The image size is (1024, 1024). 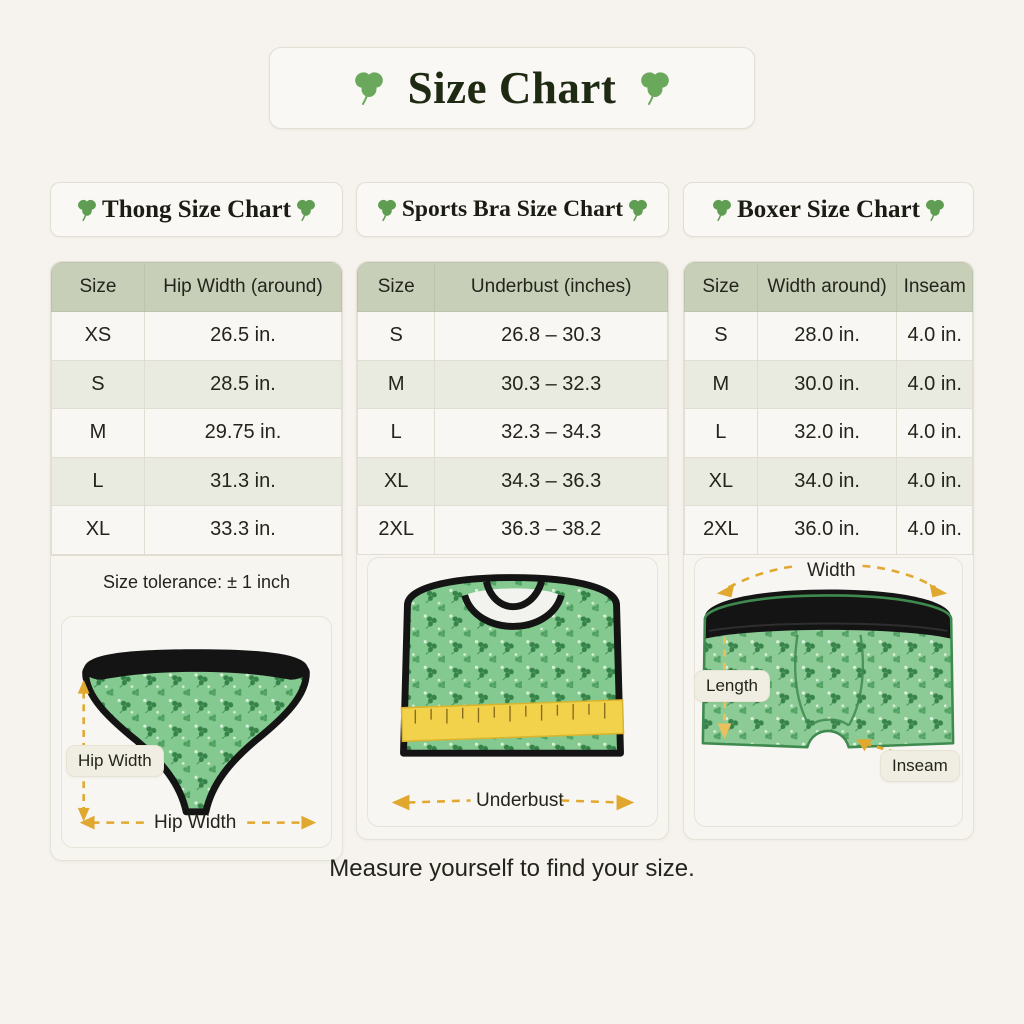 I want to click on cell-width: 30.0 in., so click(x=827, y=384).